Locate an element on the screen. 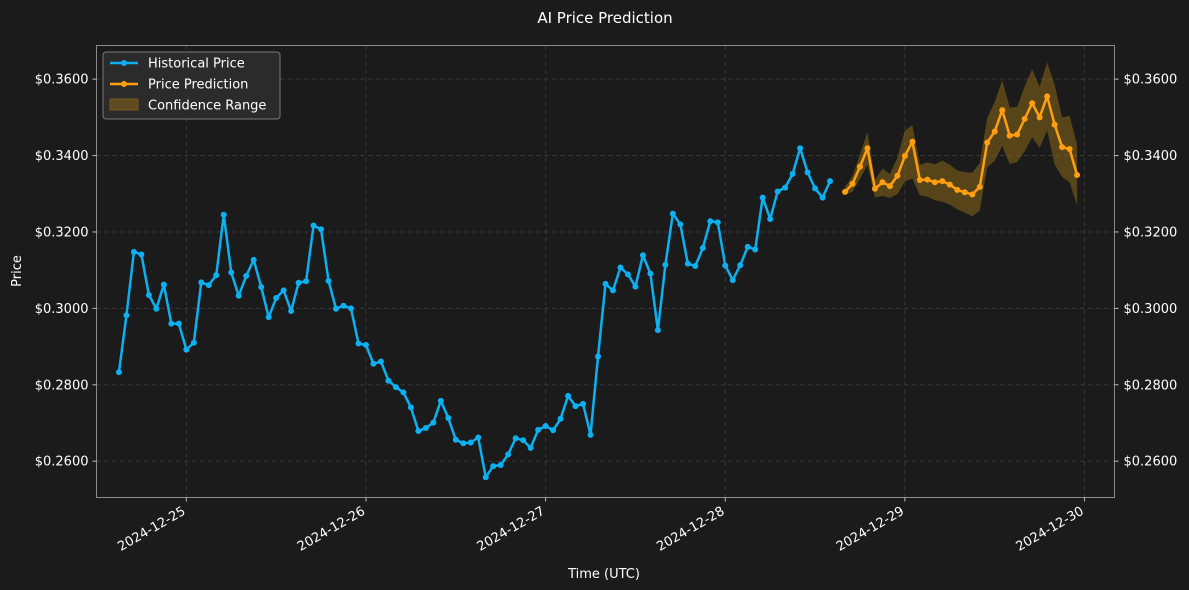  confidence-band-group is located at coordinates (961, 139).